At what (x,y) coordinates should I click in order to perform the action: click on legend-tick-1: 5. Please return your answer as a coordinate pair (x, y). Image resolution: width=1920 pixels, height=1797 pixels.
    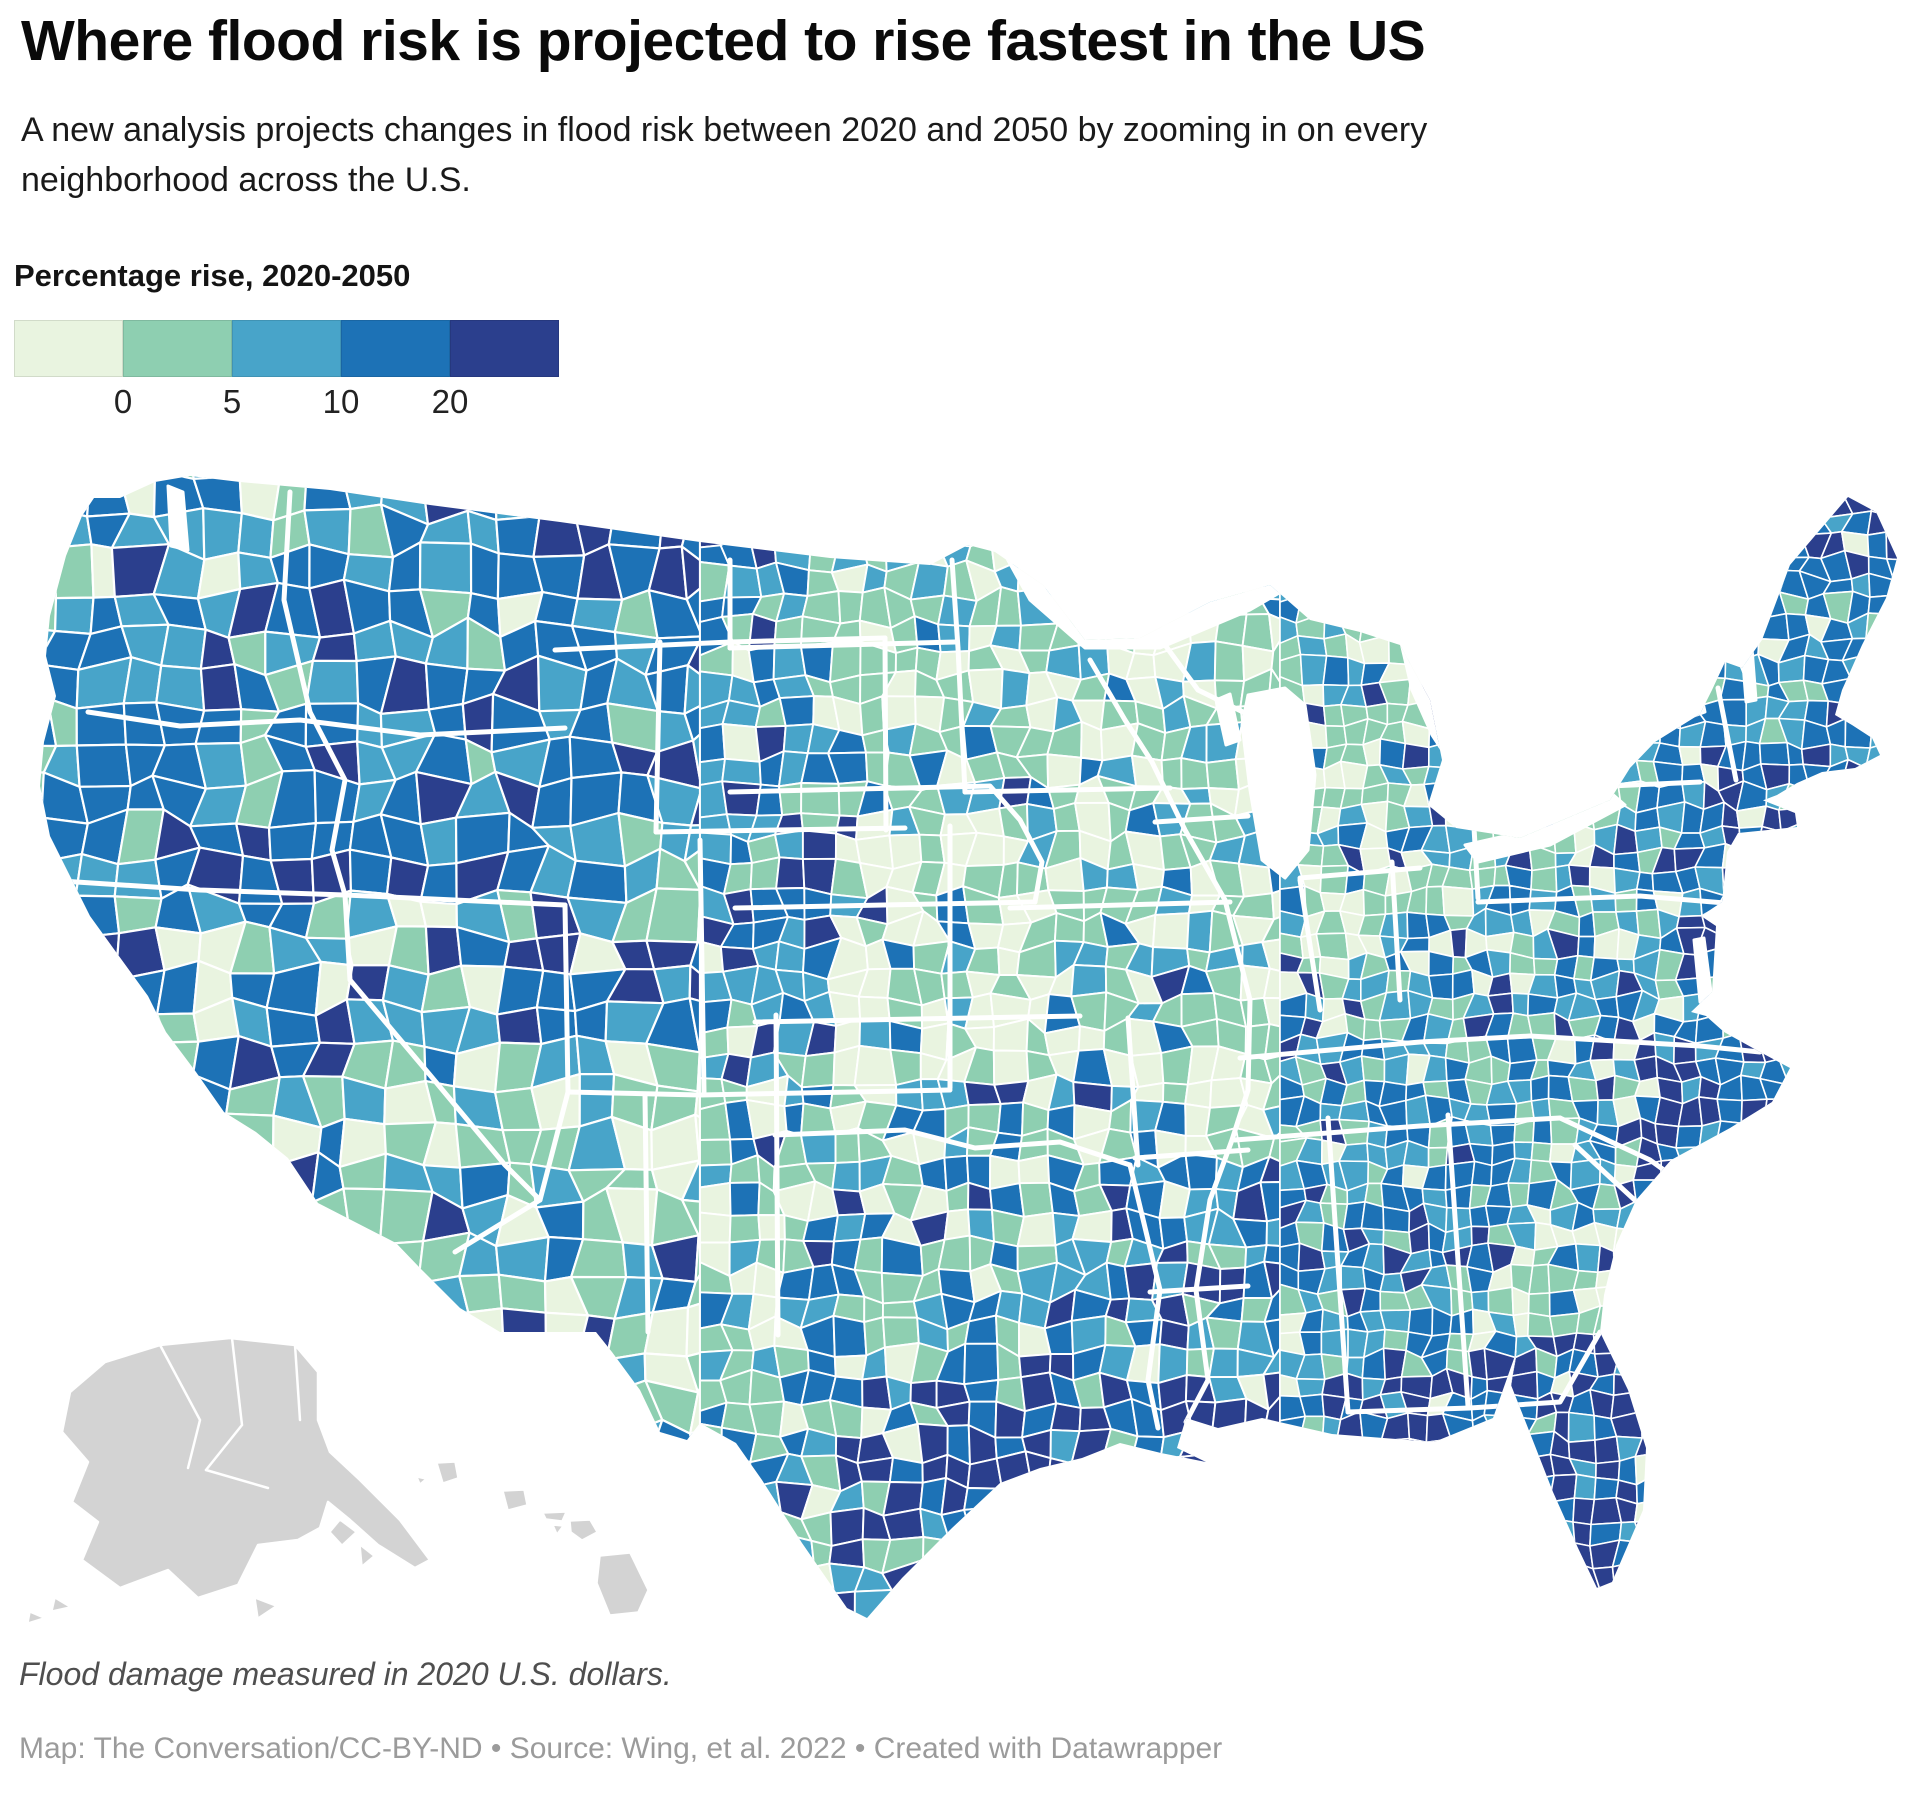
    Looking at the image, I should click on (232, 401).